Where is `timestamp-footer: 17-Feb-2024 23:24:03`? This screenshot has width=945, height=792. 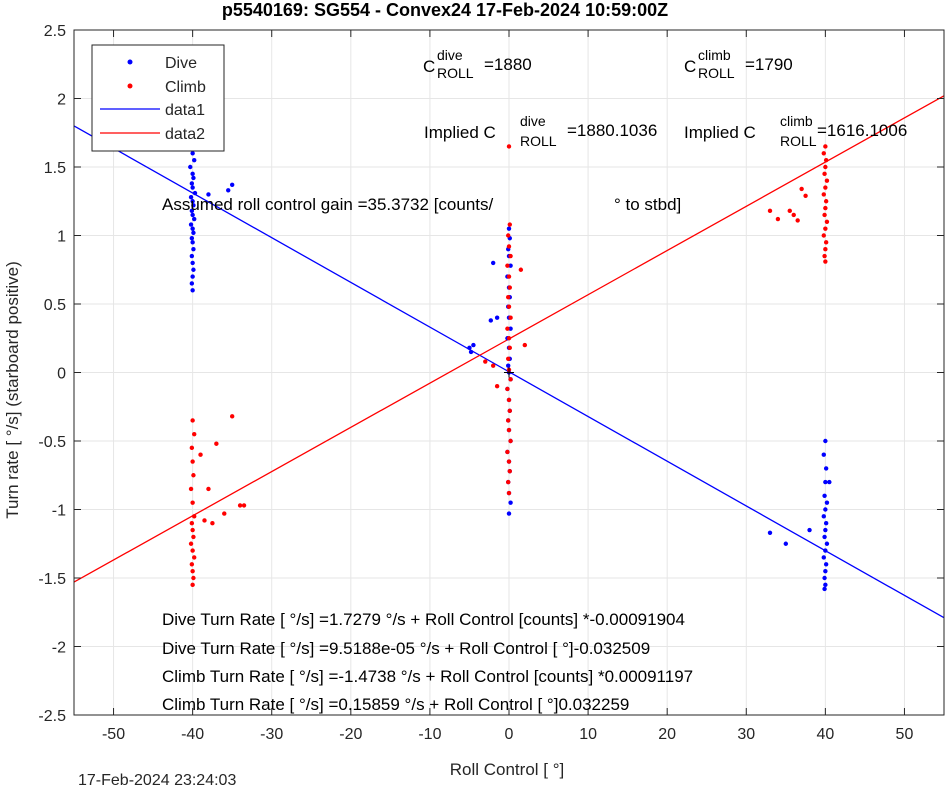 timestamp-footer: 17-Feb-2024 23:24:03 is located at coordinates (157, 780).